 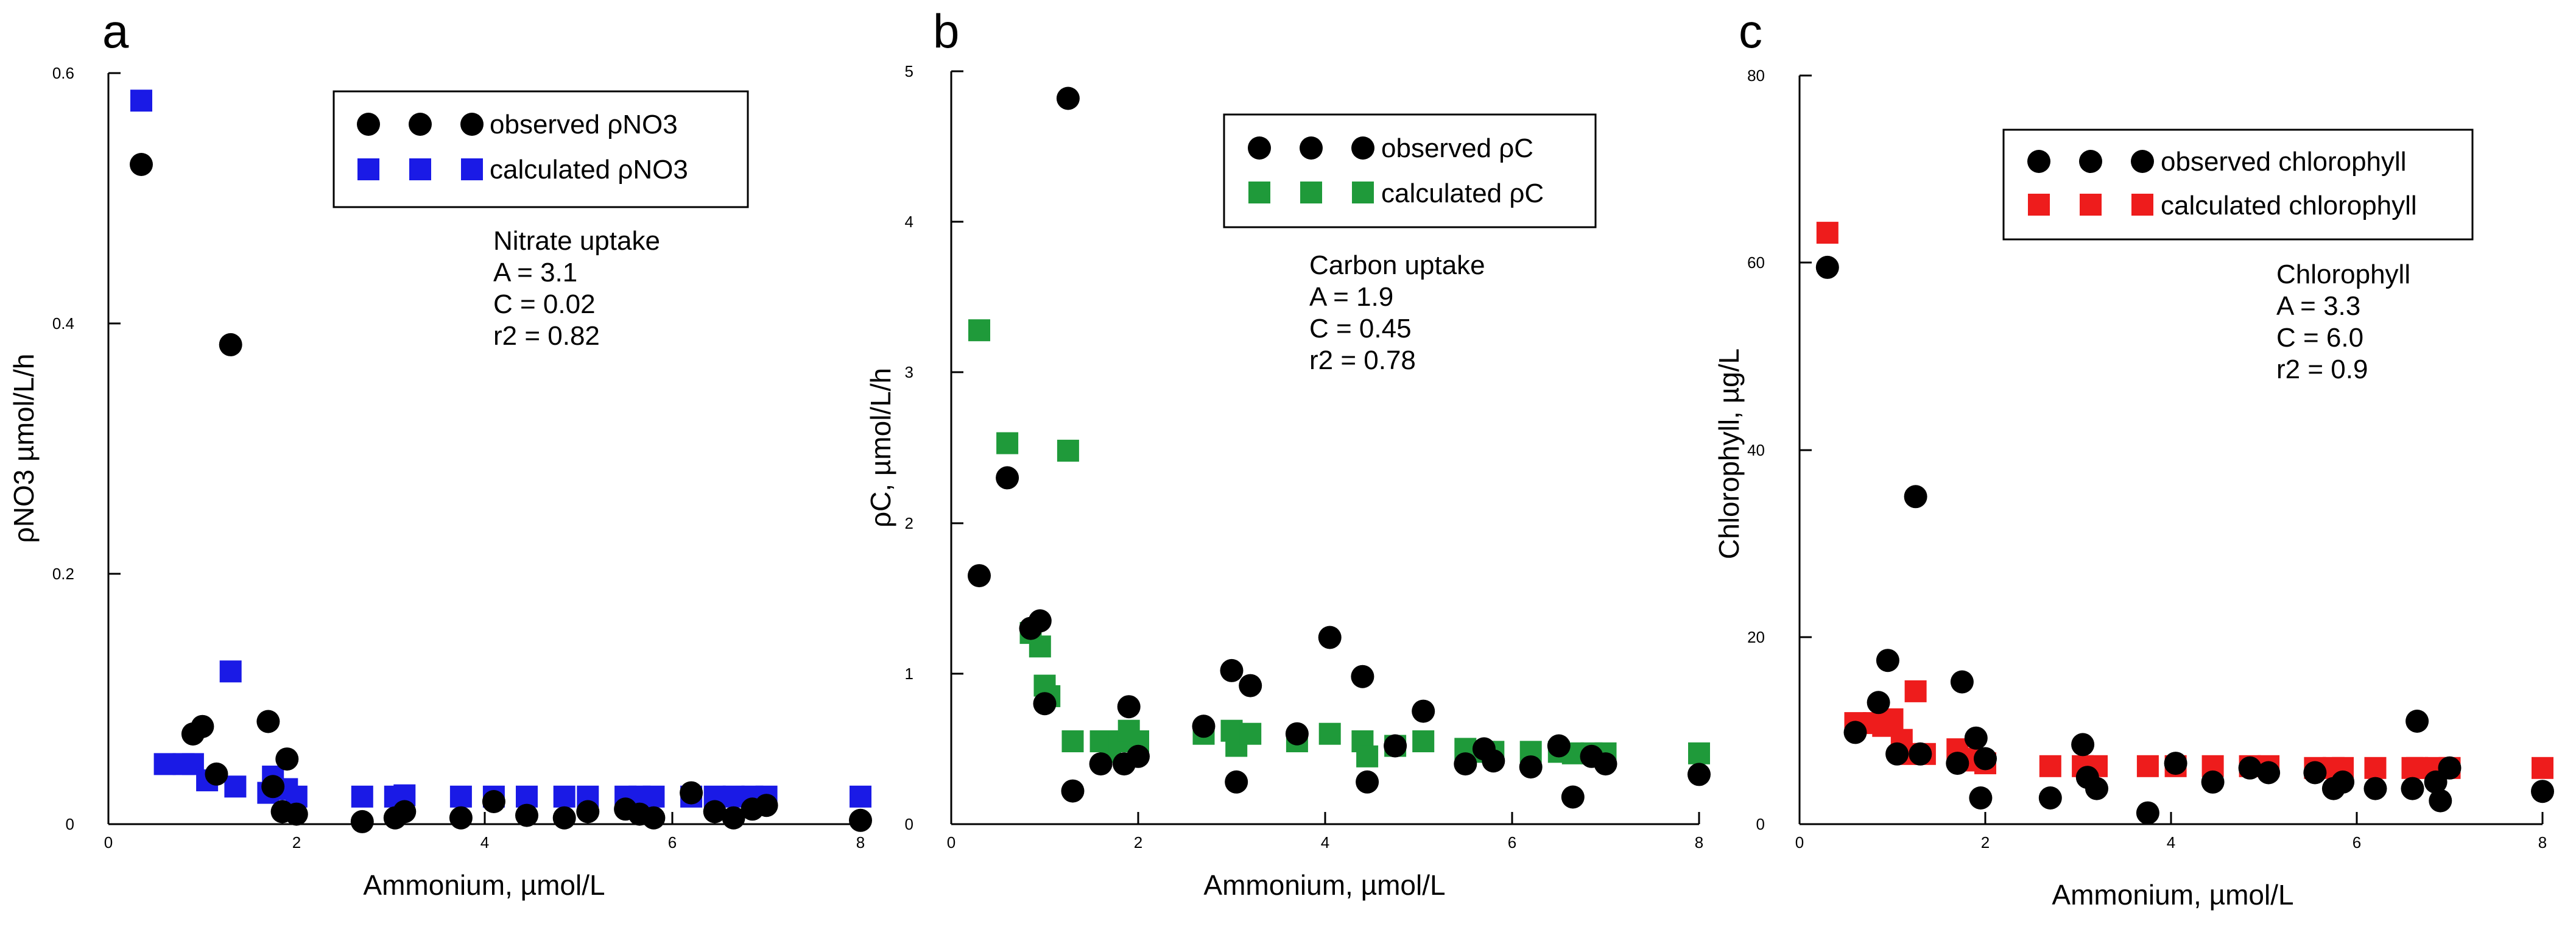 What do you see at coordinates (2171, 842) in the screenshot?
I see `x-tick-label: 4` at bounding box center [2171, 842].